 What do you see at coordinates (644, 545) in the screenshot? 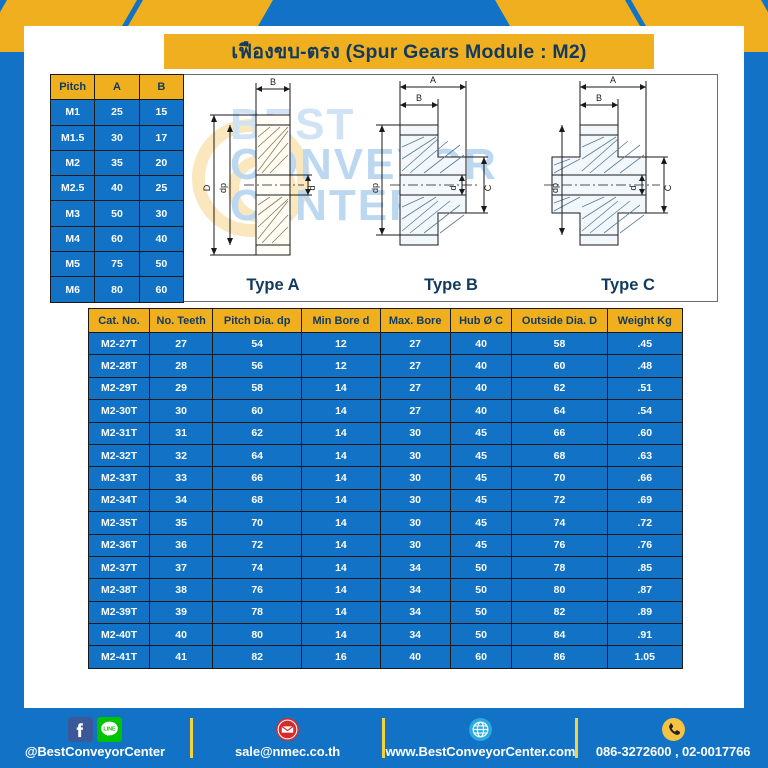
I see `spec-cell-weight: .76` at bounding box center [644, 545].